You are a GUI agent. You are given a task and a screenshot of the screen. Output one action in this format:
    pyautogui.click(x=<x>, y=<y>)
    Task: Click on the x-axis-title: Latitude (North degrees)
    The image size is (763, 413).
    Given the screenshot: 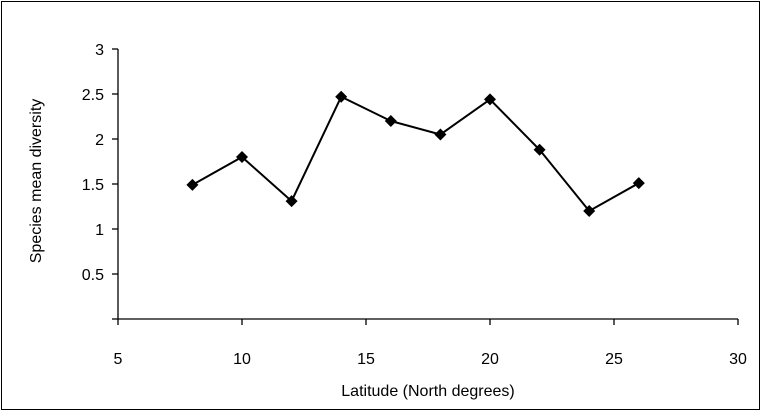 What is the action you would take?
    pyautogui.click(x=427, y=391)
    